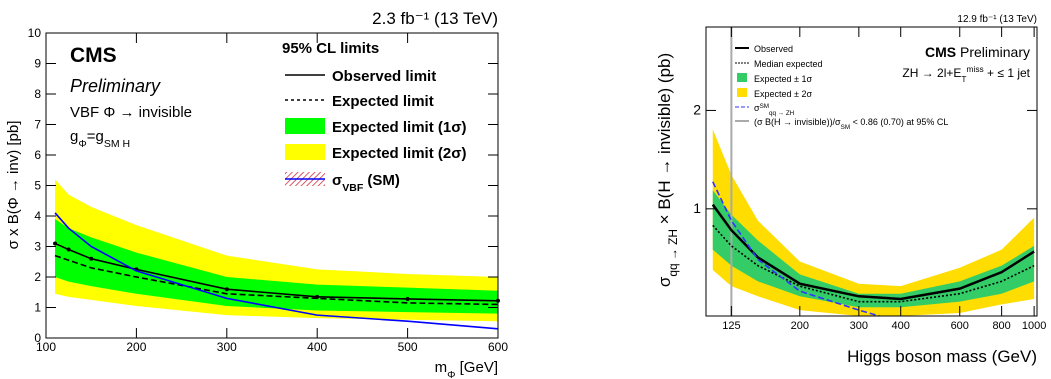 This screenshot has height=379, width=1051. I want to click on x-tick-label: 500, so click(408, 347).